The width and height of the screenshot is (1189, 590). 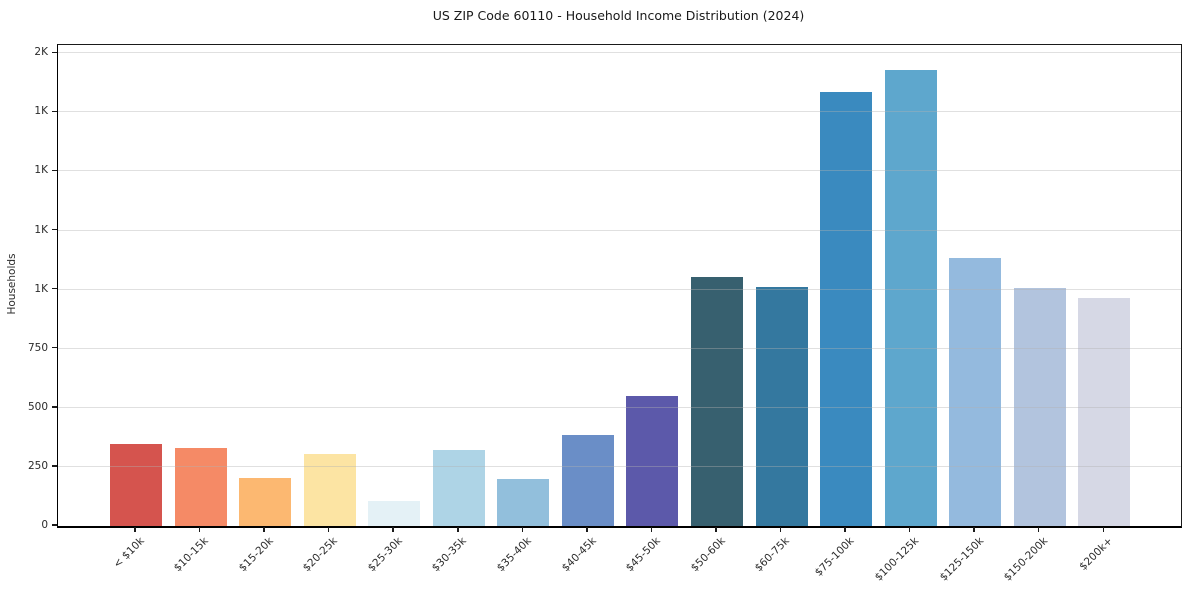 I want to click on bar-$25-30k, so click(x=394, y=513).